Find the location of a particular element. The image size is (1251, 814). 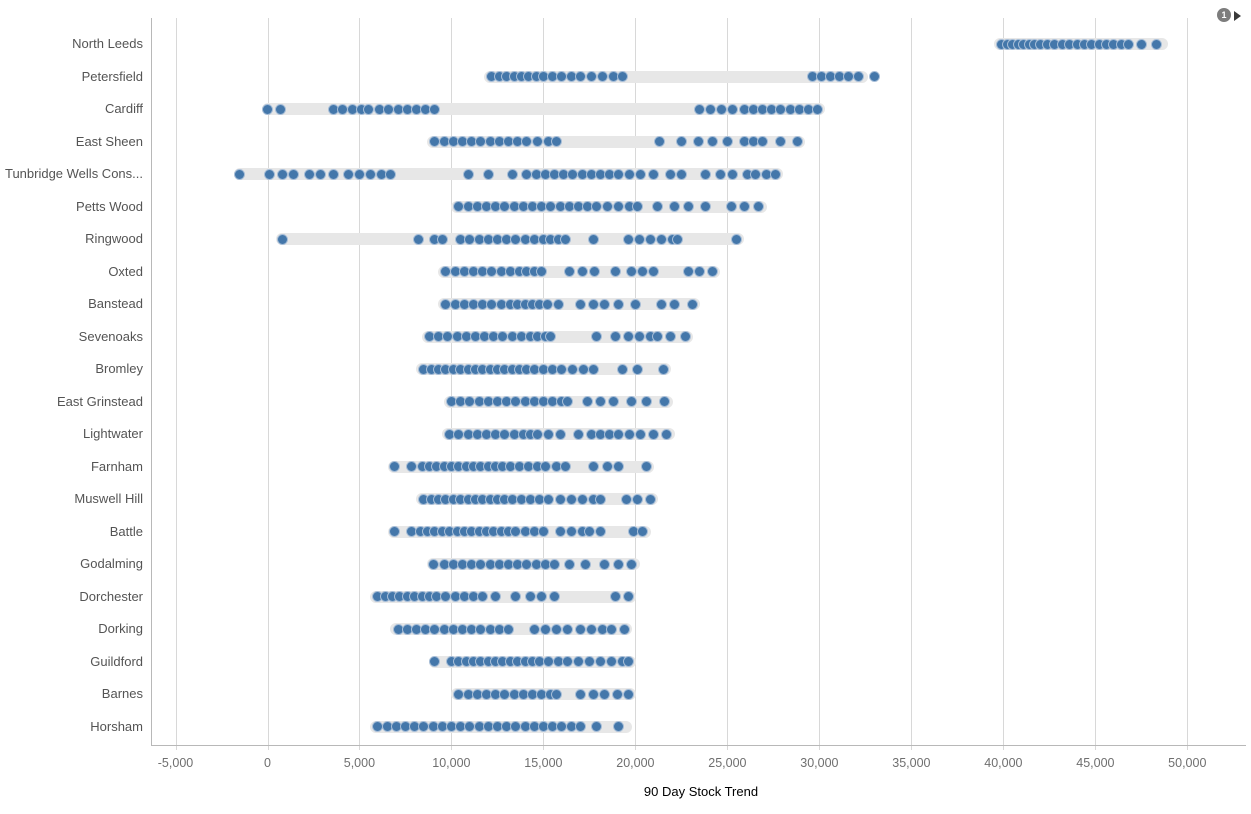

row-label-lightwater: Lightwater is located at coordinates (113, 433).